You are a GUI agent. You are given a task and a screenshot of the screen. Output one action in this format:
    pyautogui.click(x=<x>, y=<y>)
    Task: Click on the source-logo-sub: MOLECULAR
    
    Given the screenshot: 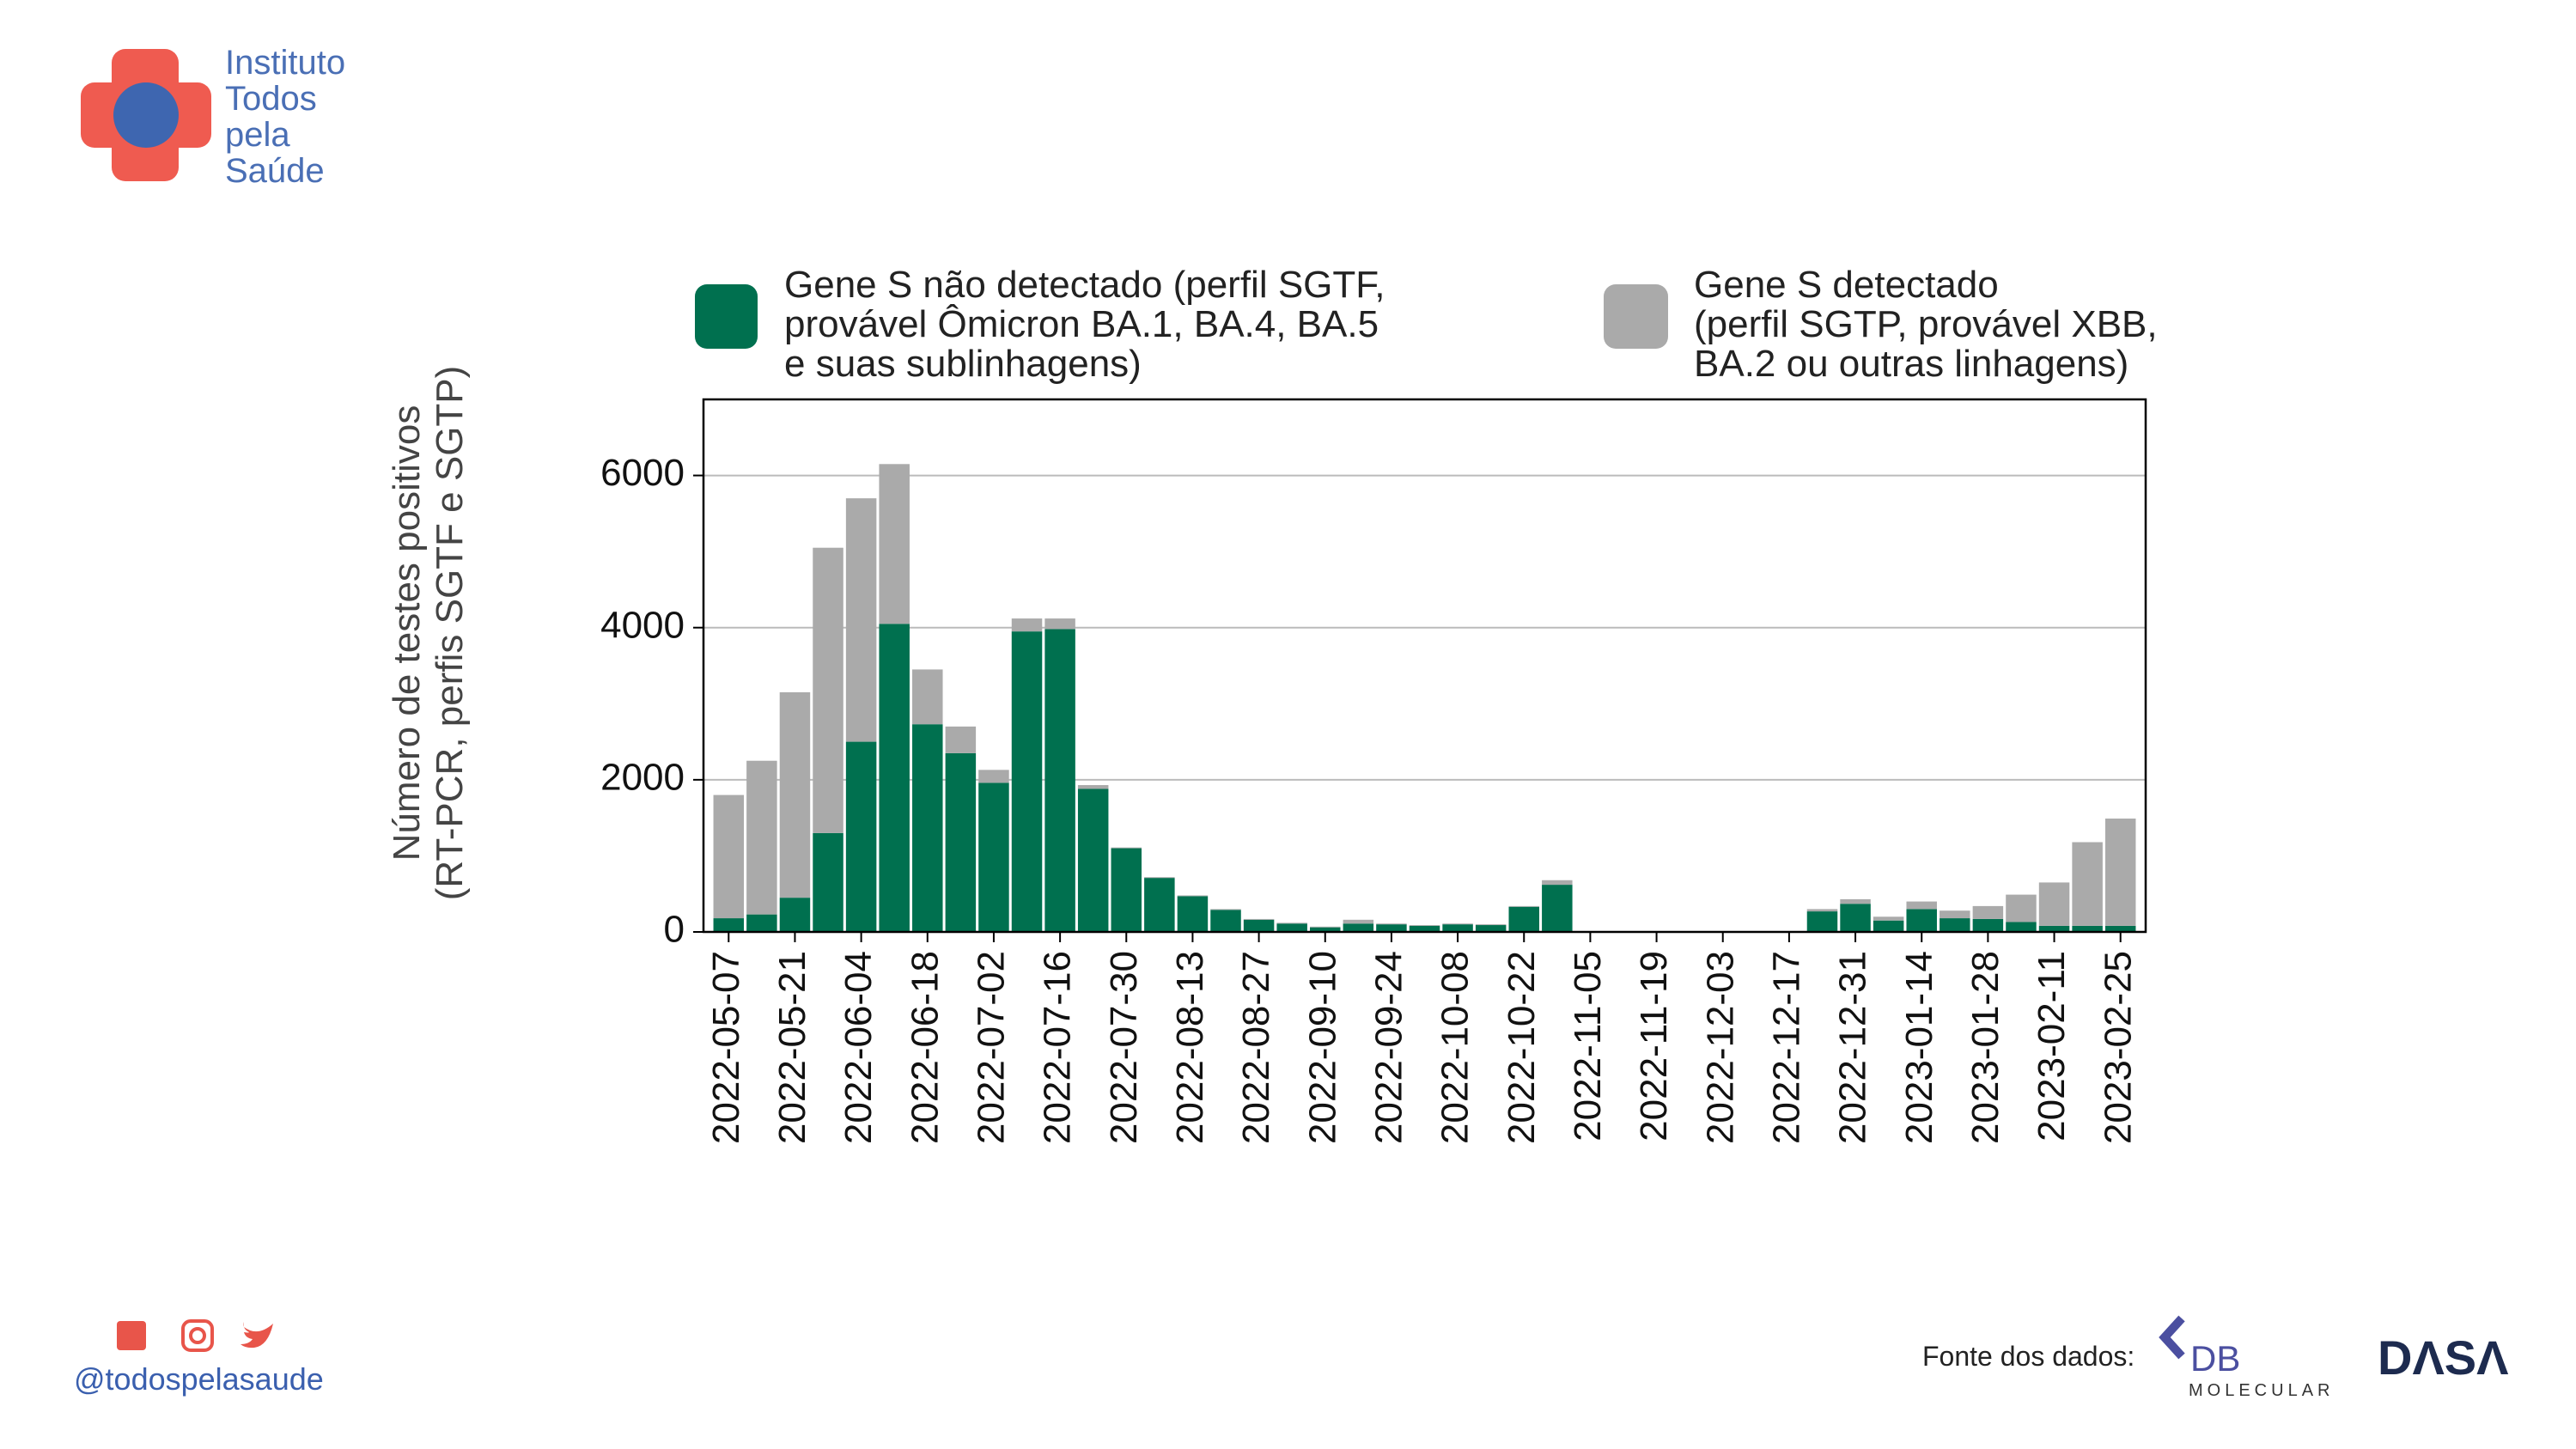 What is the action you would take?
    pyautogui.click(x=2261, y=1390)
    